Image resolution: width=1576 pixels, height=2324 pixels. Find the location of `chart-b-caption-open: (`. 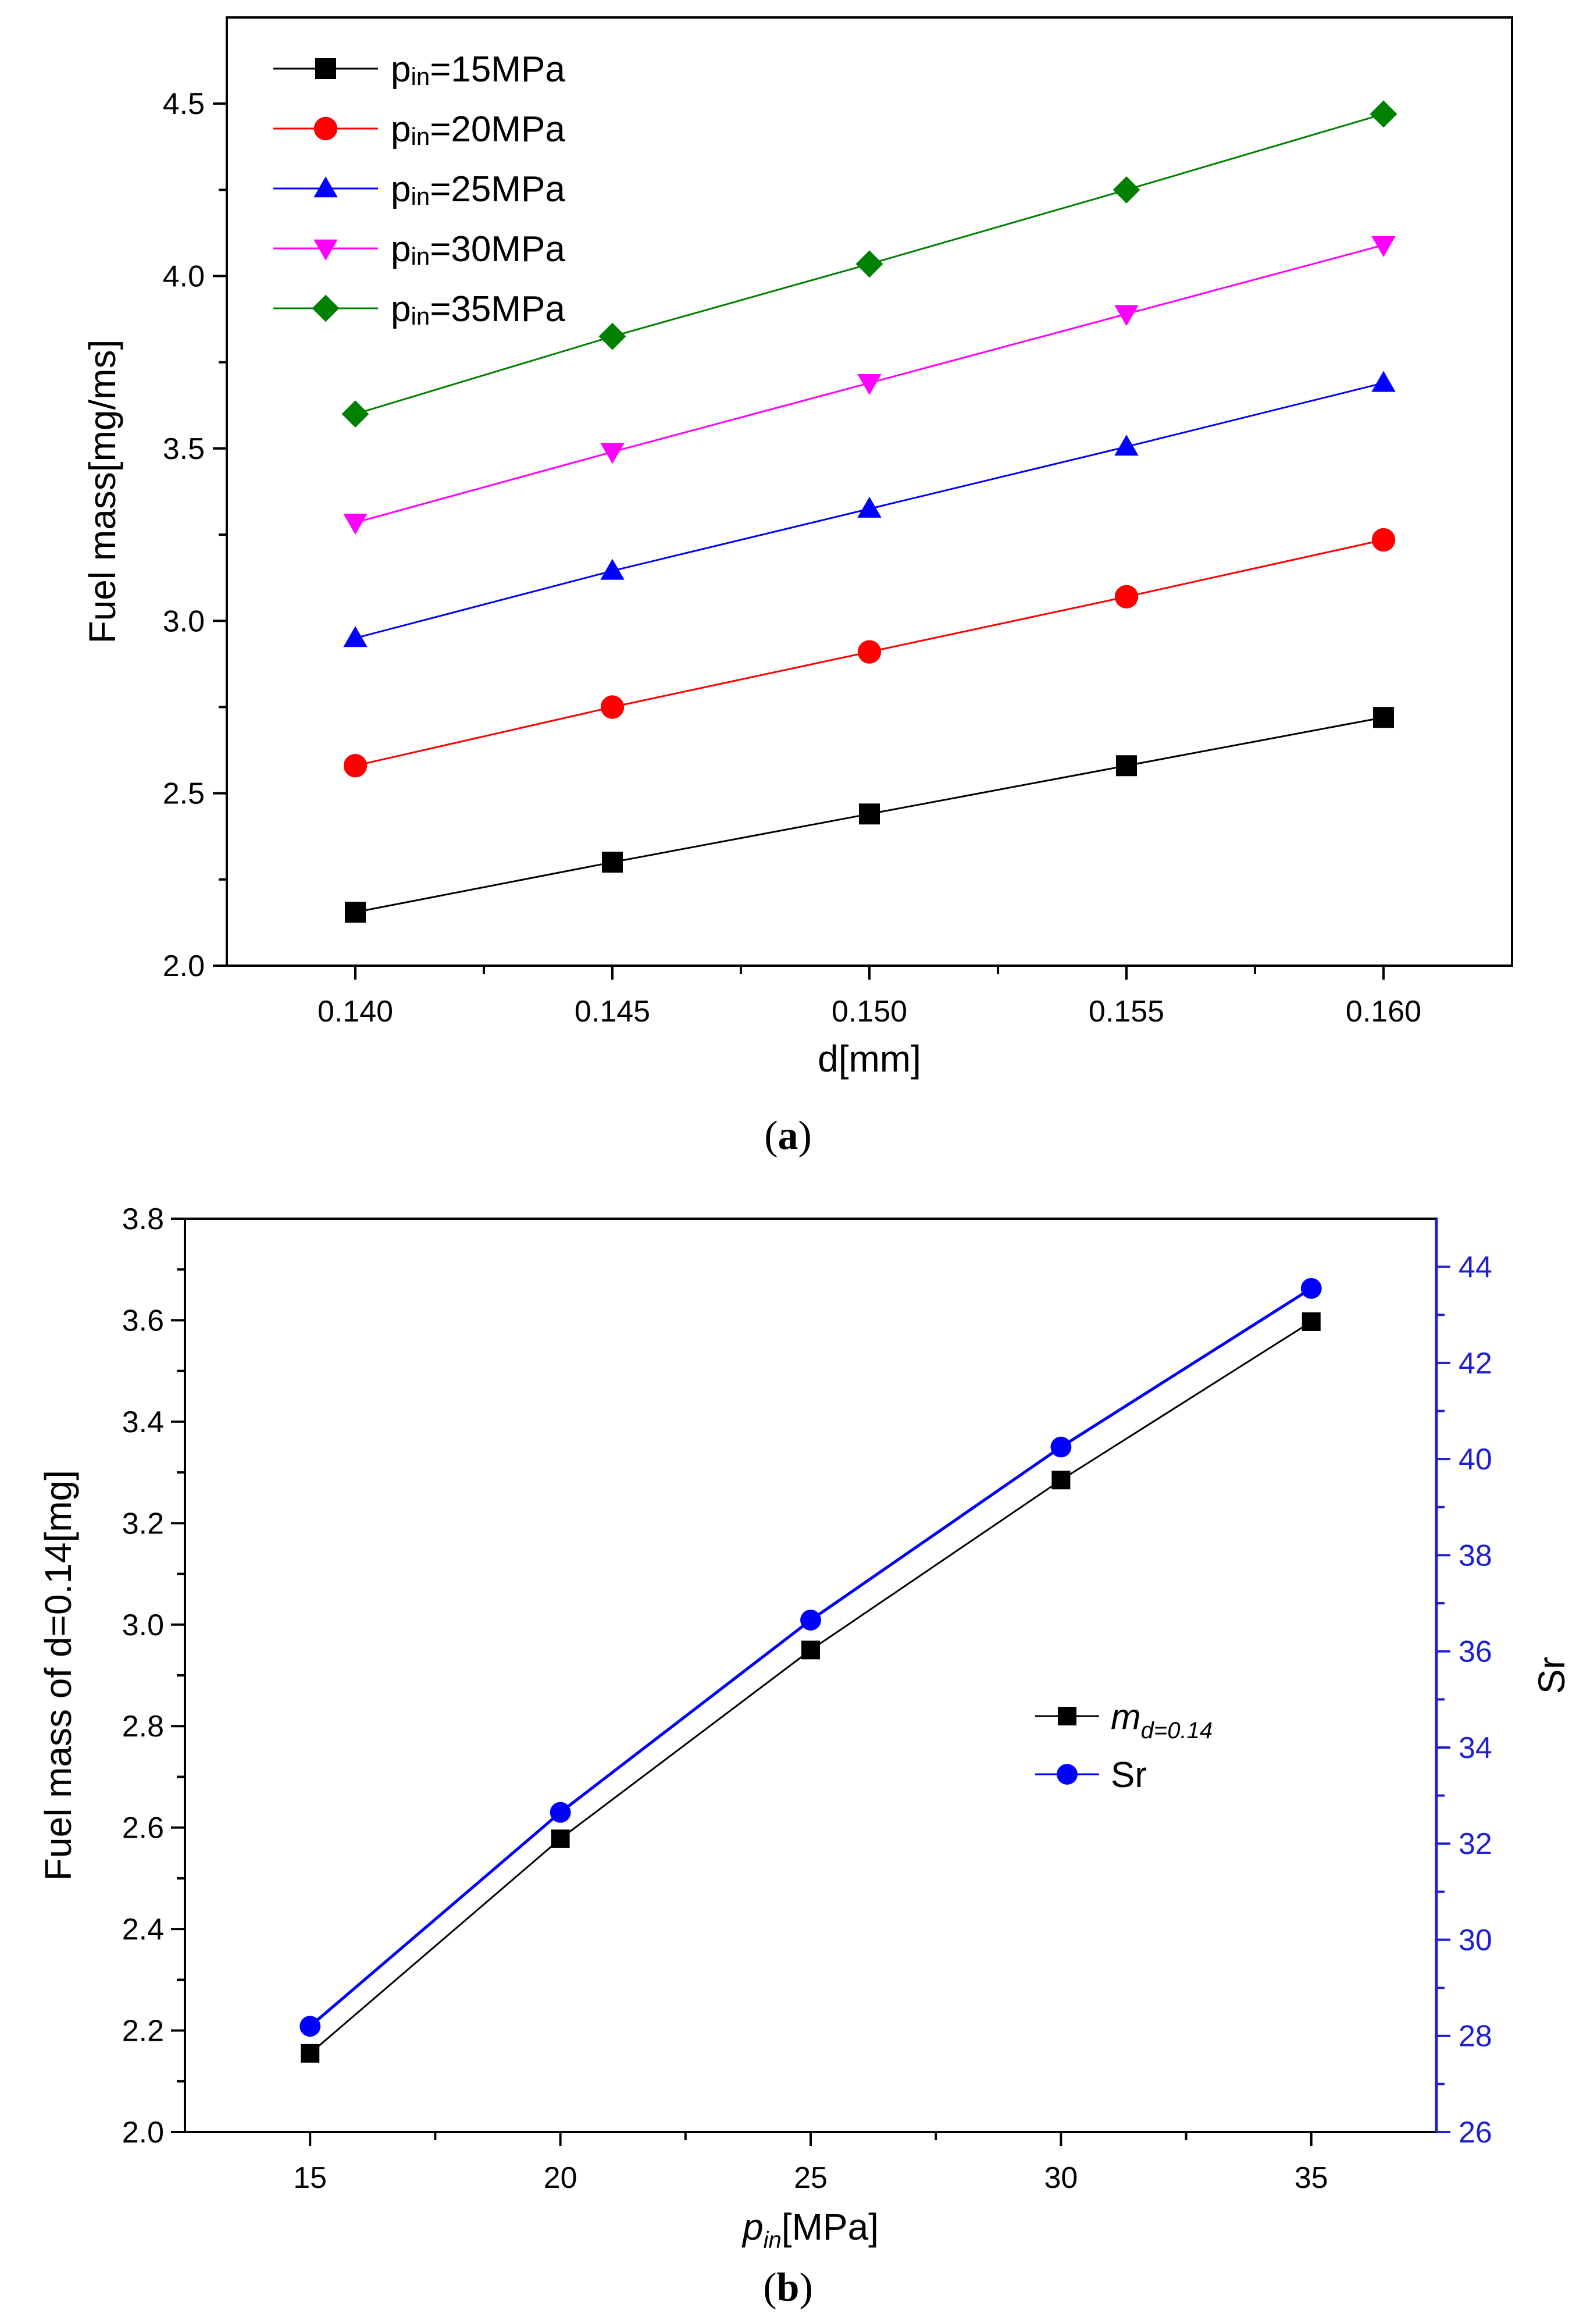

chart-b-caption-open: ( is located at coordinates (769, 2287).